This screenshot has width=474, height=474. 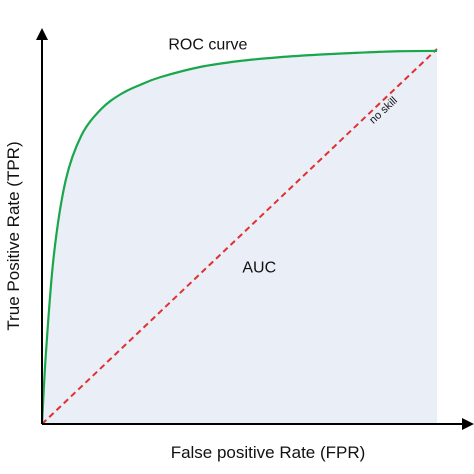 I want to click on x-axis-title: False positive Rate (FPR), so click(x=268, y=452).